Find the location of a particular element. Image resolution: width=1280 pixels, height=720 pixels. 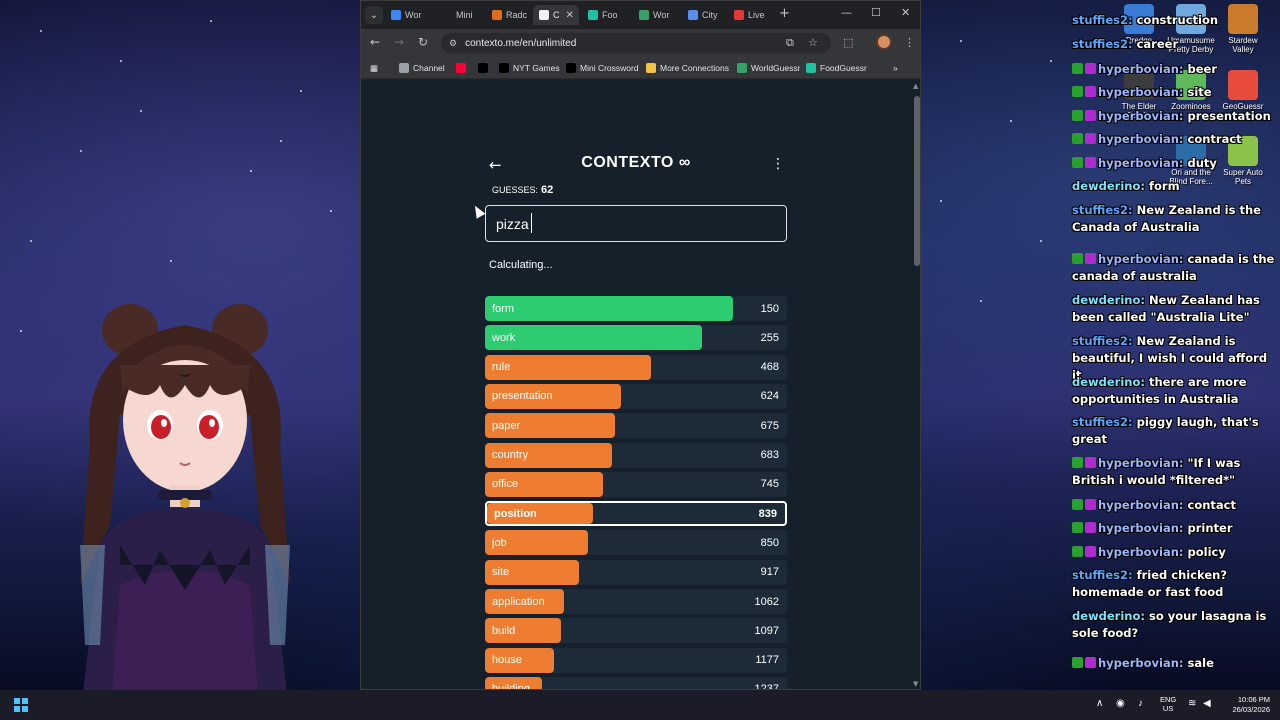

guess-row: application 1062 is located at coordinates (636, 601).